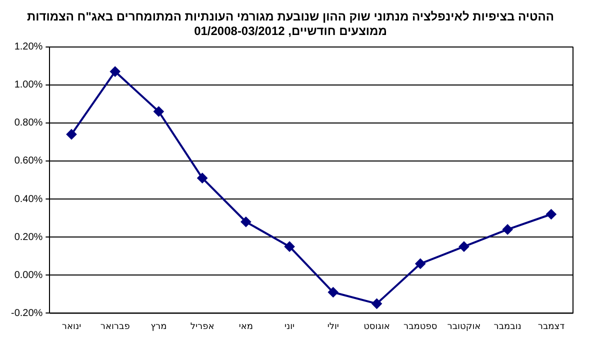 This screenshot has height=343, width=591. What do you see at coordinates (289, 327) in the screenshot?
I see `x-tick-label: יוני` at bounding box center [289, 327].